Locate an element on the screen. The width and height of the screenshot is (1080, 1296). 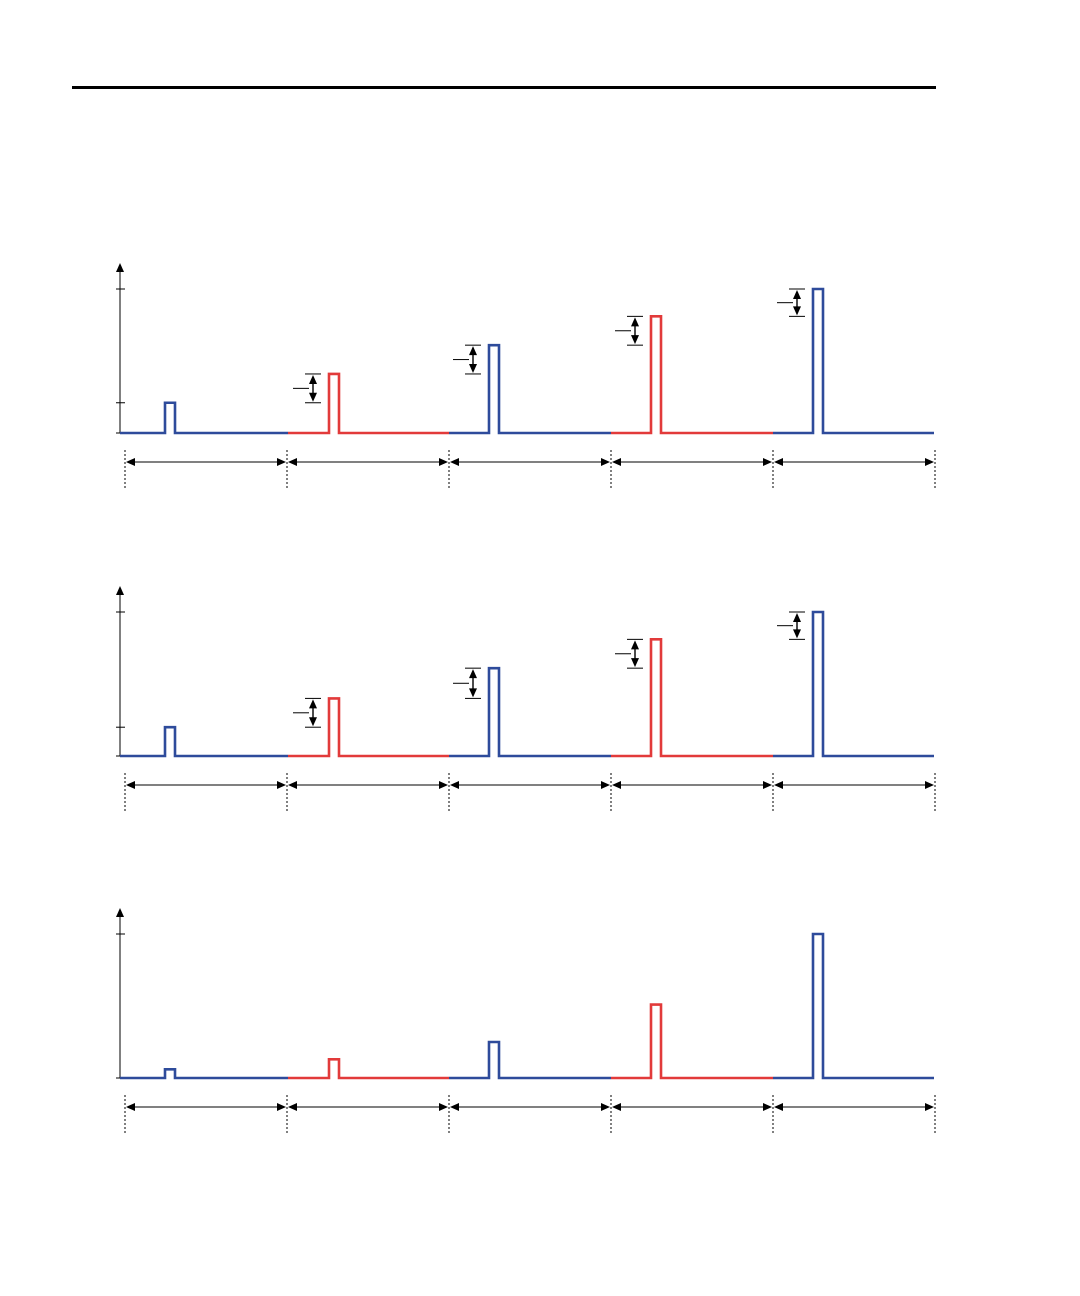
header-rule is located at coordinates (504, 87).